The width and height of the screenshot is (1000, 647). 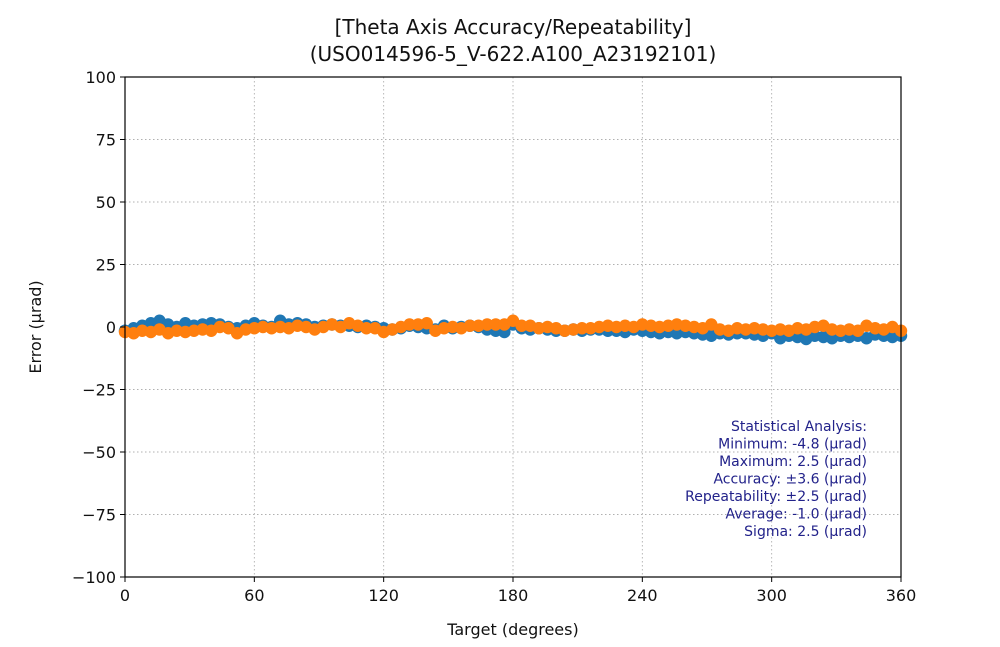 I want to click on x-tick-label: 0, so click(x=125, y=595).